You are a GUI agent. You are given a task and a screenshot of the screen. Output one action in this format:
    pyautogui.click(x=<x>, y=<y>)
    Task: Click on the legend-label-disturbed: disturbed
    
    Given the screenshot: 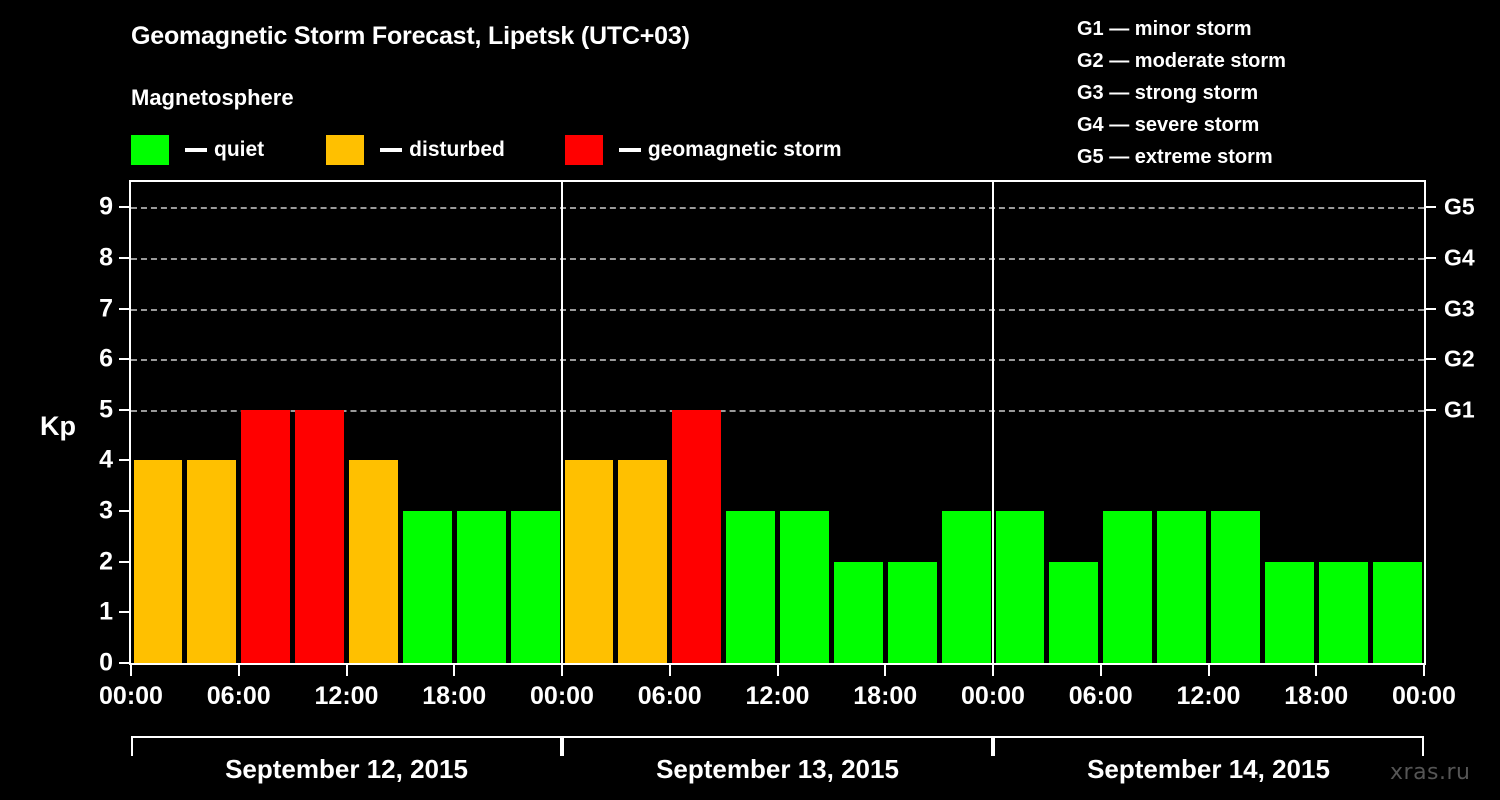 What is the action you would take?
    pyautogui.click(x=457, y=149)
    